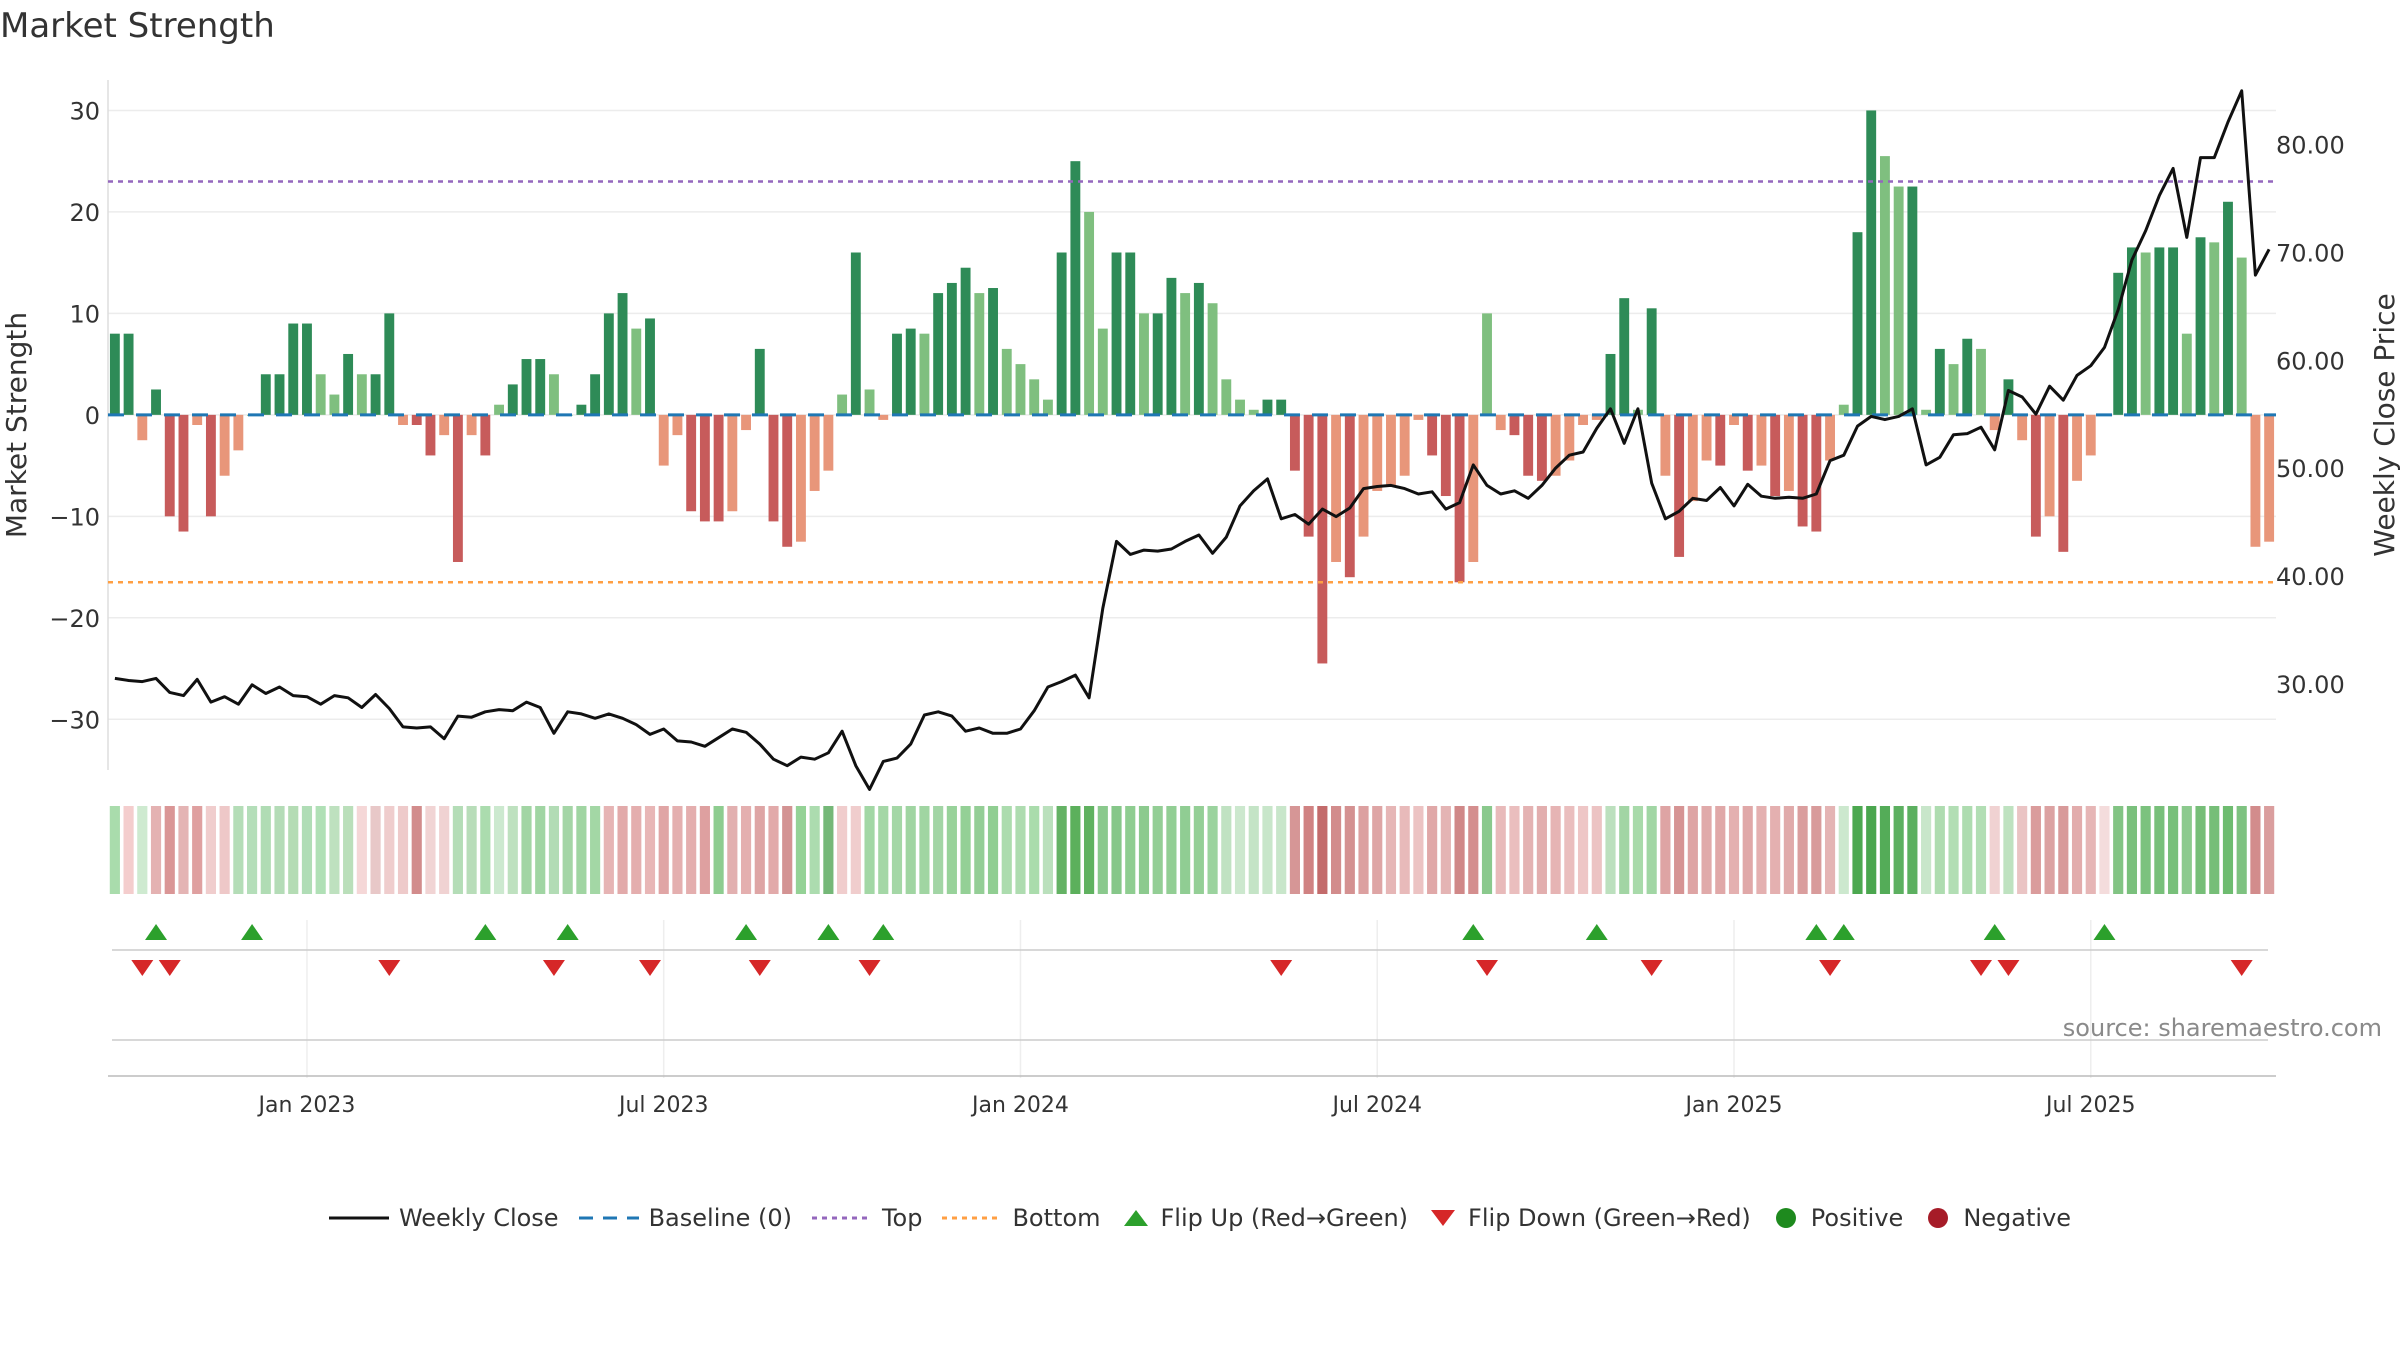 This screenshot has width=2400, height=1350. What do you see at coordinates (720, 1218) in the screenshot?
I see `legend-label: Baseline (0)` at bounding box center [720, 1218].